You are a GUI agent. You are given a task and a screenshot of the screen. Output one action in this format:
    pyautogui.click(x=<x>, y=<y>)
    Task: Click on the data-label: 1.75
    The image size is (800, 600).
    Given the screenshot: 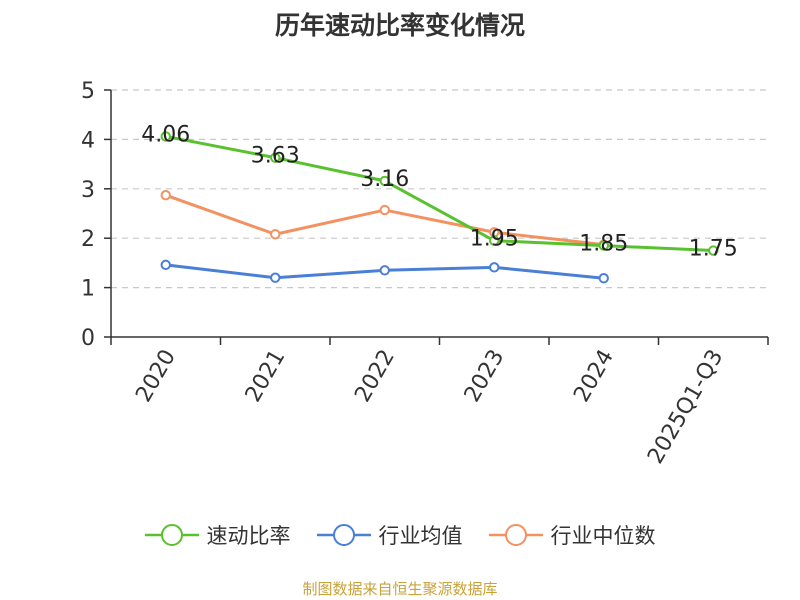 What is the action you would take?
    pyautogui.click(x=713, y=249)
    